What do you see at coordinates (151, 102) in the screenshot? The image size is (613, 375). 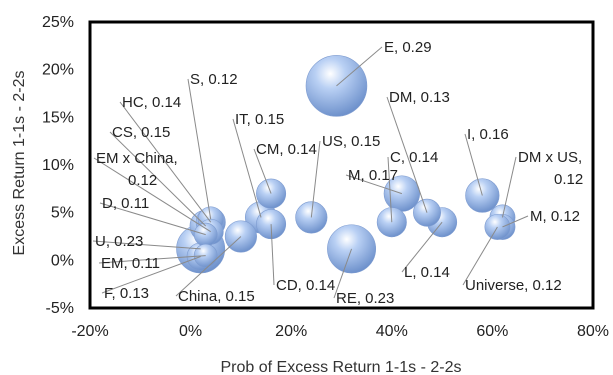 I see `data-label: HC, 0.14` at bounding box center [151, 102].